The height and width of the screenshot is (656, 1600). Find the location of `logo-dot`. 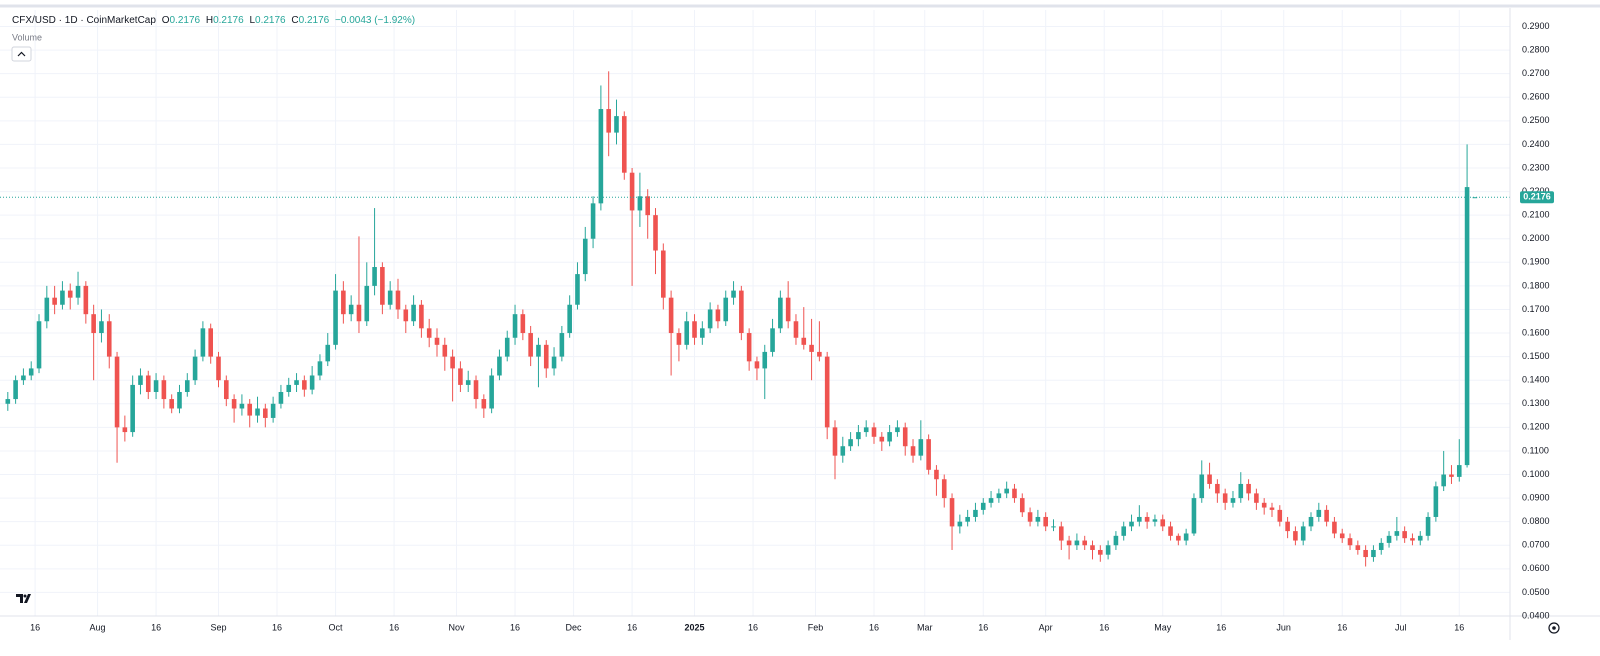

logo-dot is located at coordinates (25, 596).